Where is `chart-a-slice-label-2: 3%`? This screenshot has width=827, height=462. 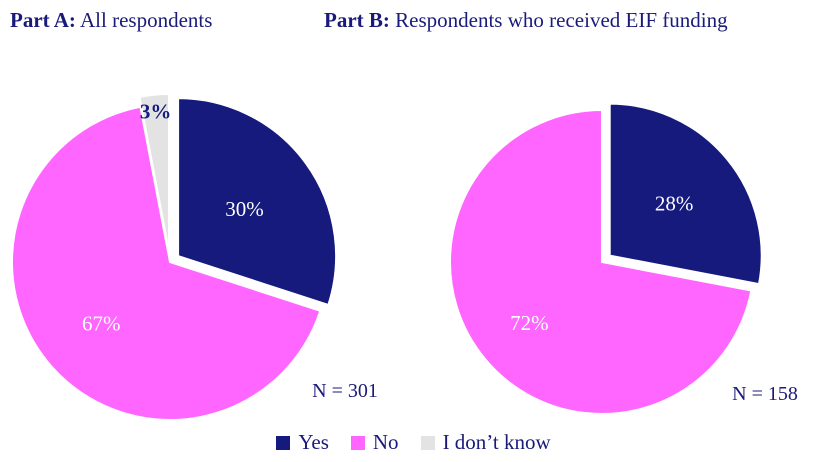
chart-a-slice-label-2: 3% is located at coordinates (156, 111).